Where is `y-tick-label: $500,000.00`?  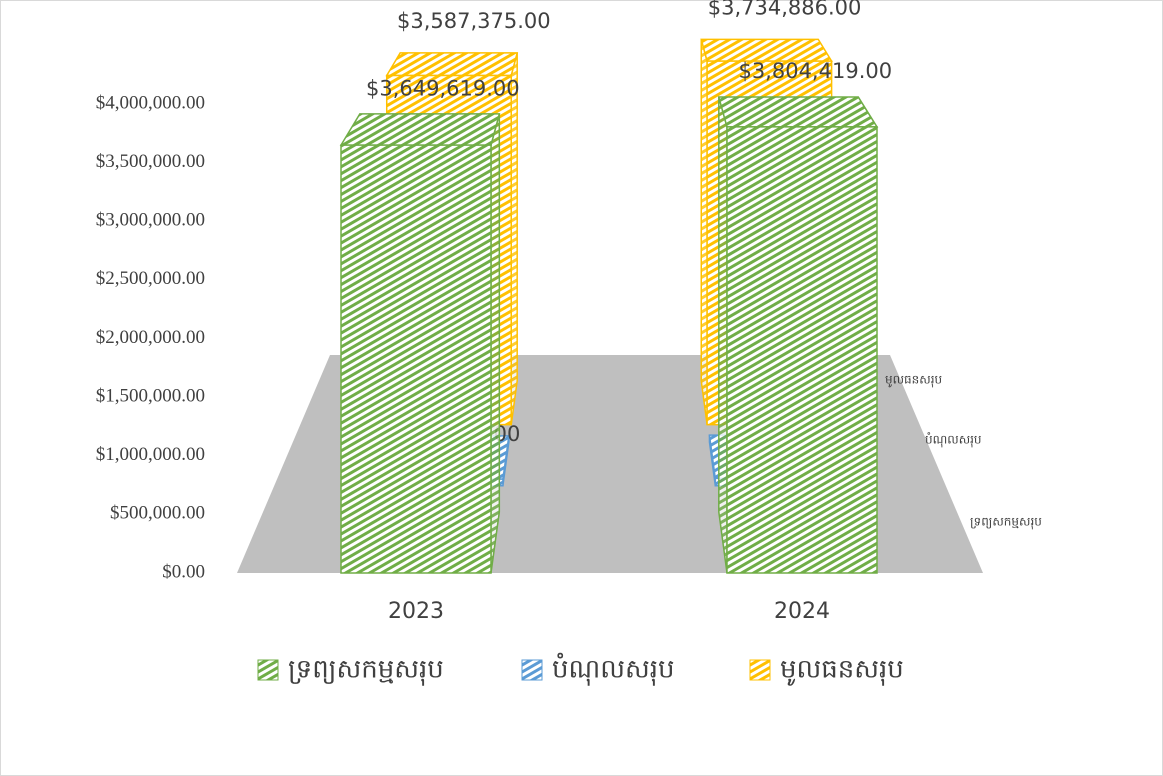 y-tick-label: $500,000.00 is located at coordinates (157, 513).